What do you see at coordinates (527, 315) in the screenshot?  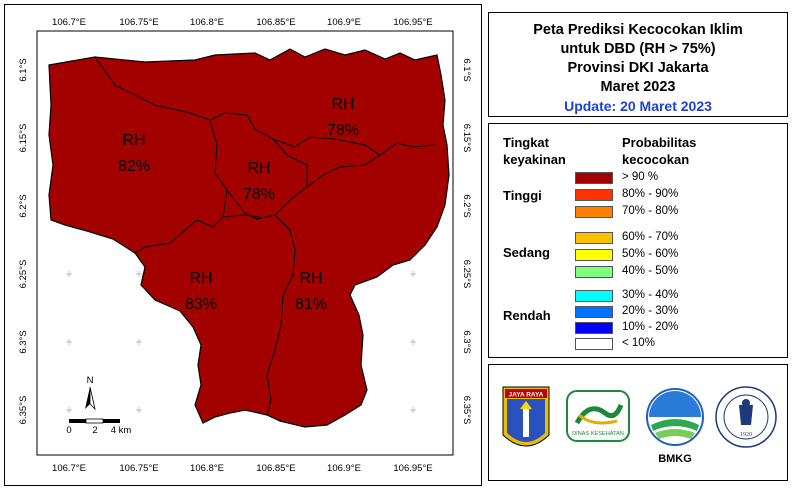 I see `legend-group-rendah: Rendah` at bounding box center [527, 315].